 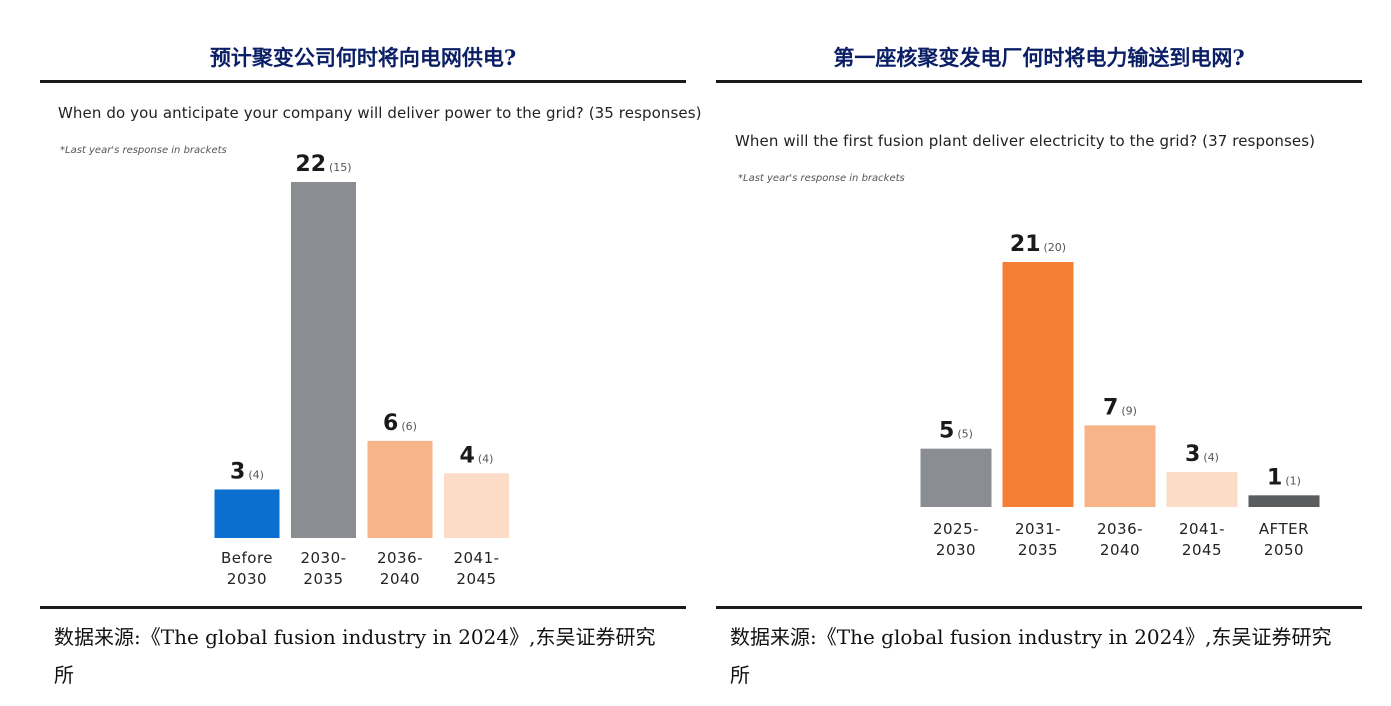 What do you see at coordinates (1274, 477) in the screenshot?
I see `value-label: 1` at bounding box center [1274, 477].